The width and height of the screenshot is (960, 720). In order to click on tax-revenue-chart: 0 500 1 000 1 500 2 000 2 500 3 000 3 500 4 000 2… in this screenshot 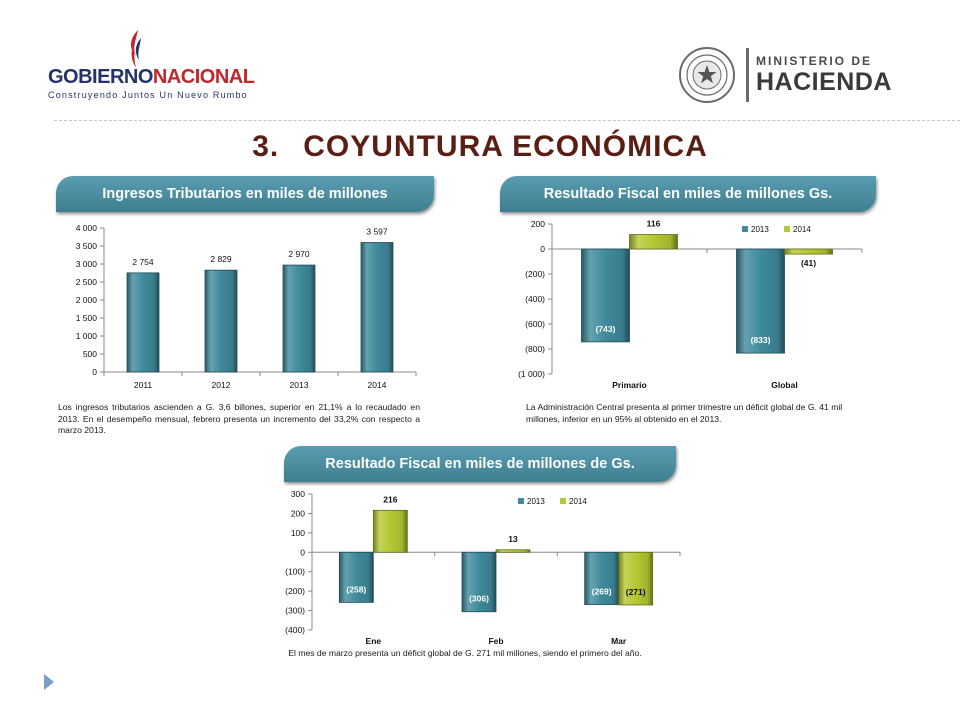, I will do `click(246, 306)`.